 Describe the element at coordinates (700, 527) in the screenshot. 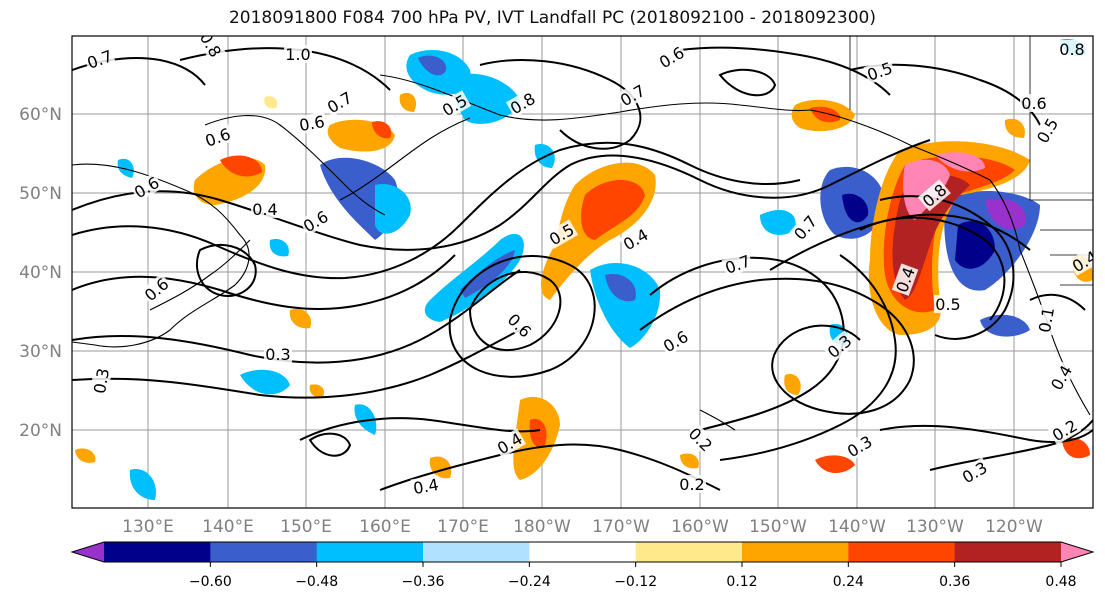

I see `lon-label-7: 160°W` at that location.